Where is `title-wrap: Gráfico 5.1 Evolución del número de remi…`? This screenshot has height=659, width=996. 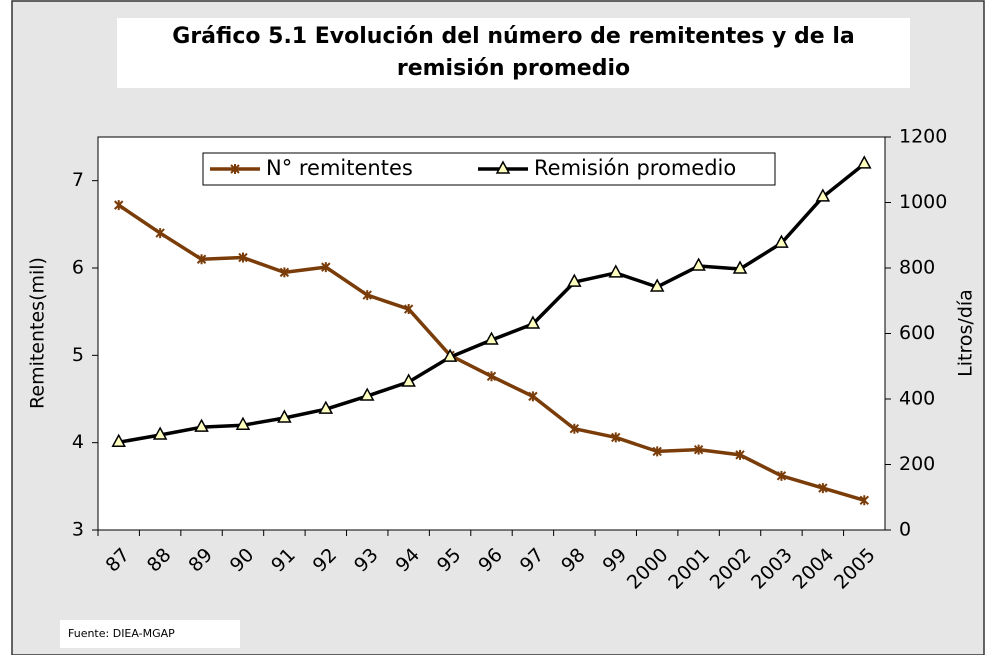 title-wrap: Gráfico 5.1 Evolución del número de remi… is located at coordinates (513, 52).